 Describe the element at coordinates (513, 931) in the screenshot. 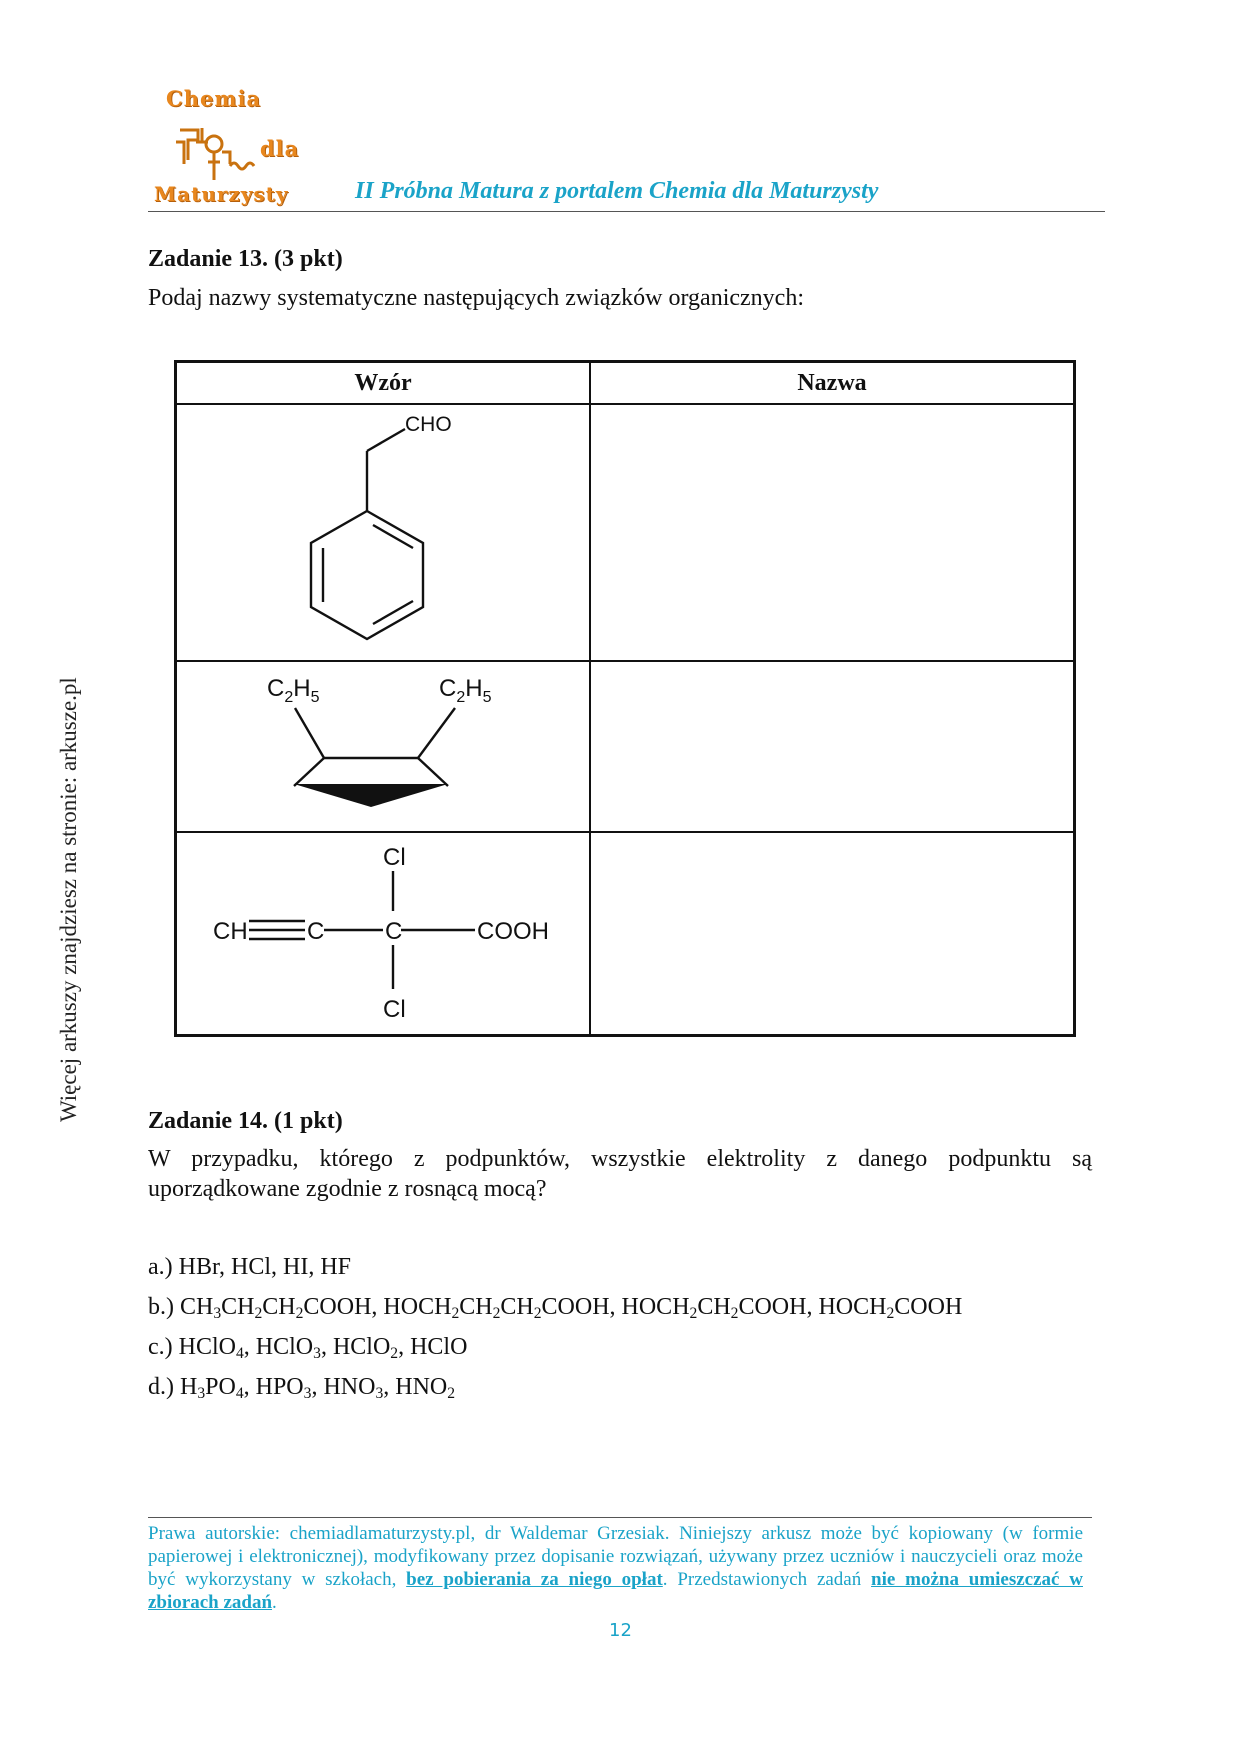

I see `cooh-label: COOH` at that location.